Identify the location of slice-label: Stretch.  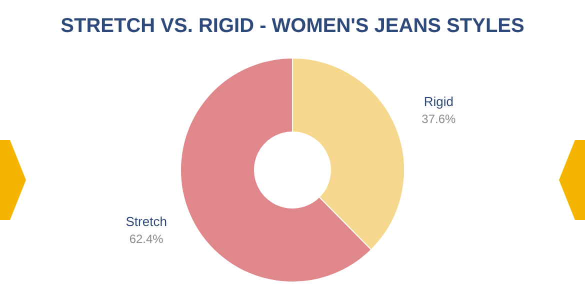
(146, 222).